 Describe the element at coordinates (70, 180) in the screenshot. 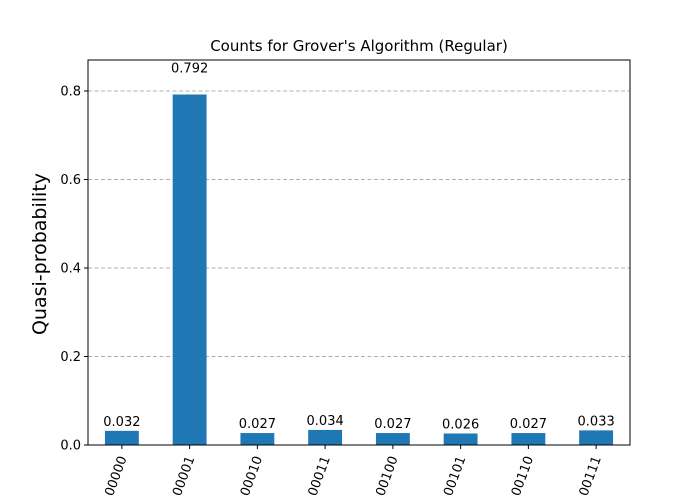

I see `y-tick-label: 0.6` at that location.